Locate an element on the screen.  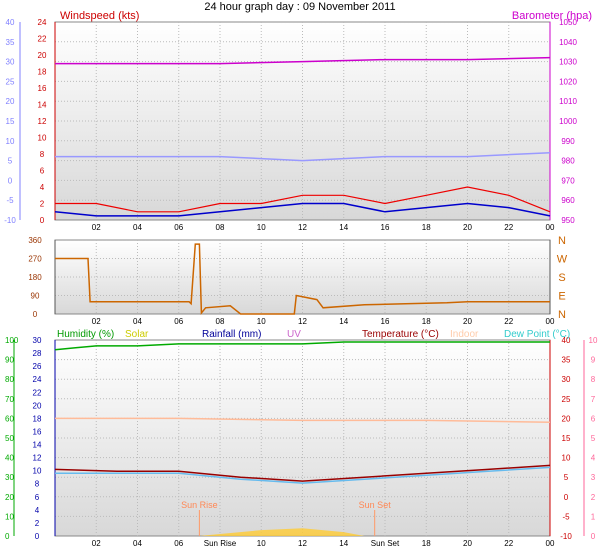
series-line-direction is located at coordinates (302, 279).